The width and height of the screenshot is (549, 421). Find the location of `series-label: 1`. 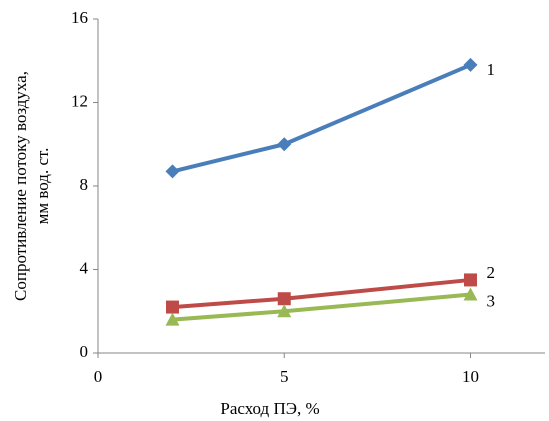

series-label: 1 is located at coordinates (491, 69).